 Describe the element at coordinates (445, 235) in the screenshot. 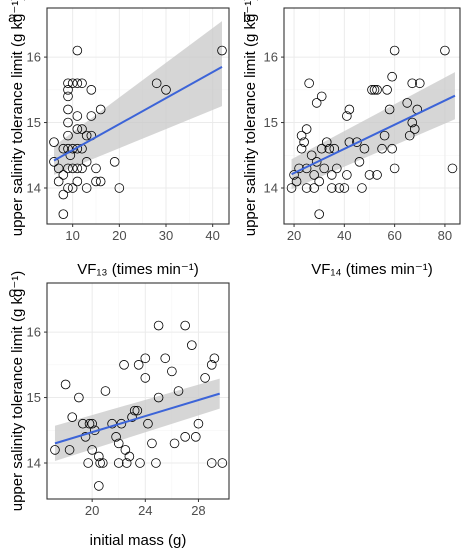

I see `x-tick-label: 80` at that location.